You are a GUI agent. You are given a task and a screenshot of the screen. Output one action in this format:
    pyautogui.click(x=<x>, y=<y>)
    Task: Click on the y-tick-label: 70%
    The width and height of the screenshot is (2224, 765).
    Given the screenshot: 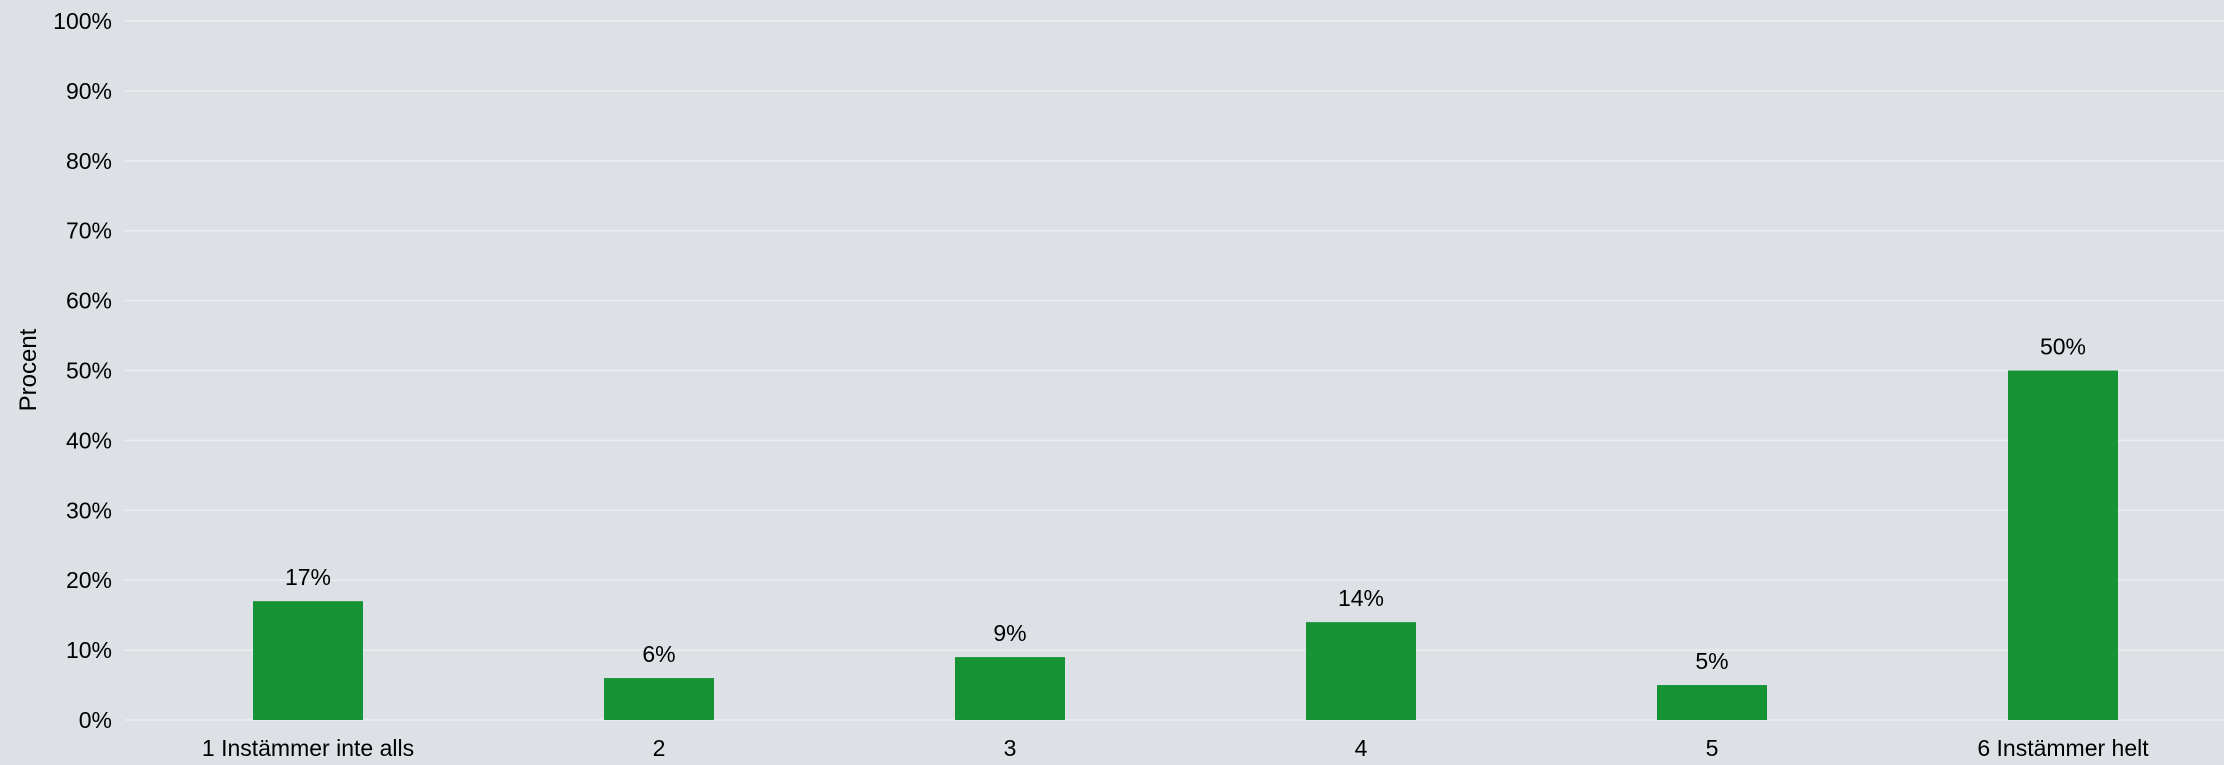 What is the action you would take?
    pyautogui.click(x=89, y=231)
    